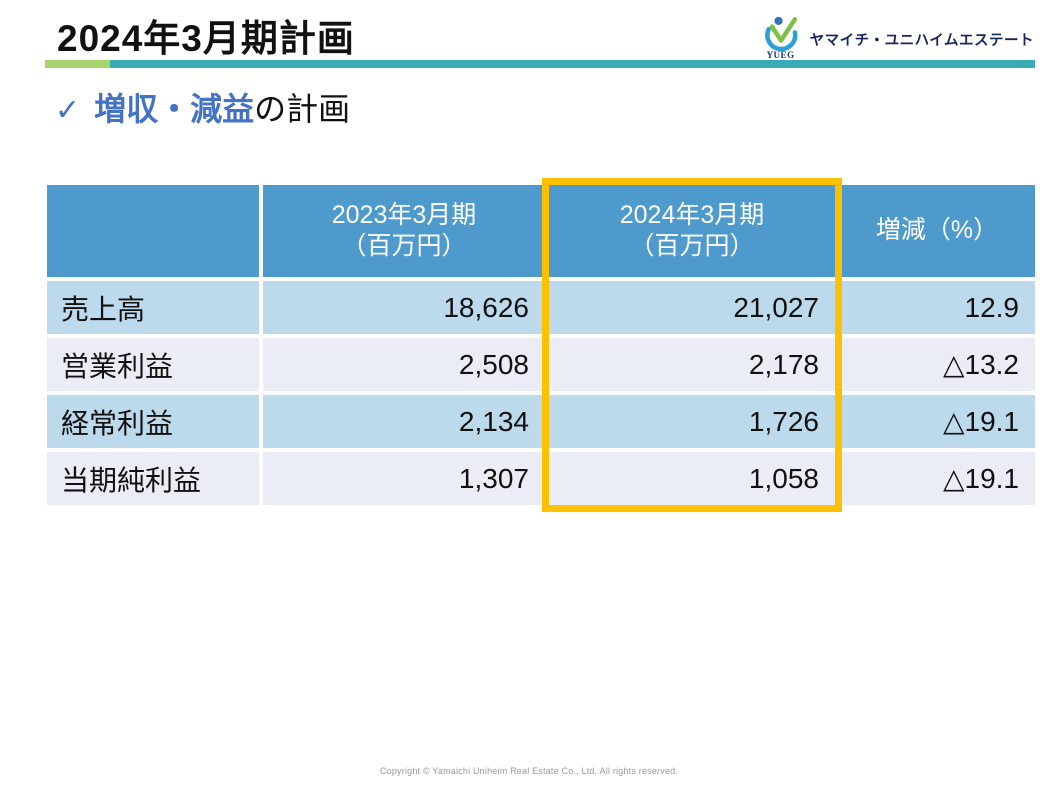 The width and height of the screenshot is (1058, 794). I want to click on title-divider, so click(540, 64).